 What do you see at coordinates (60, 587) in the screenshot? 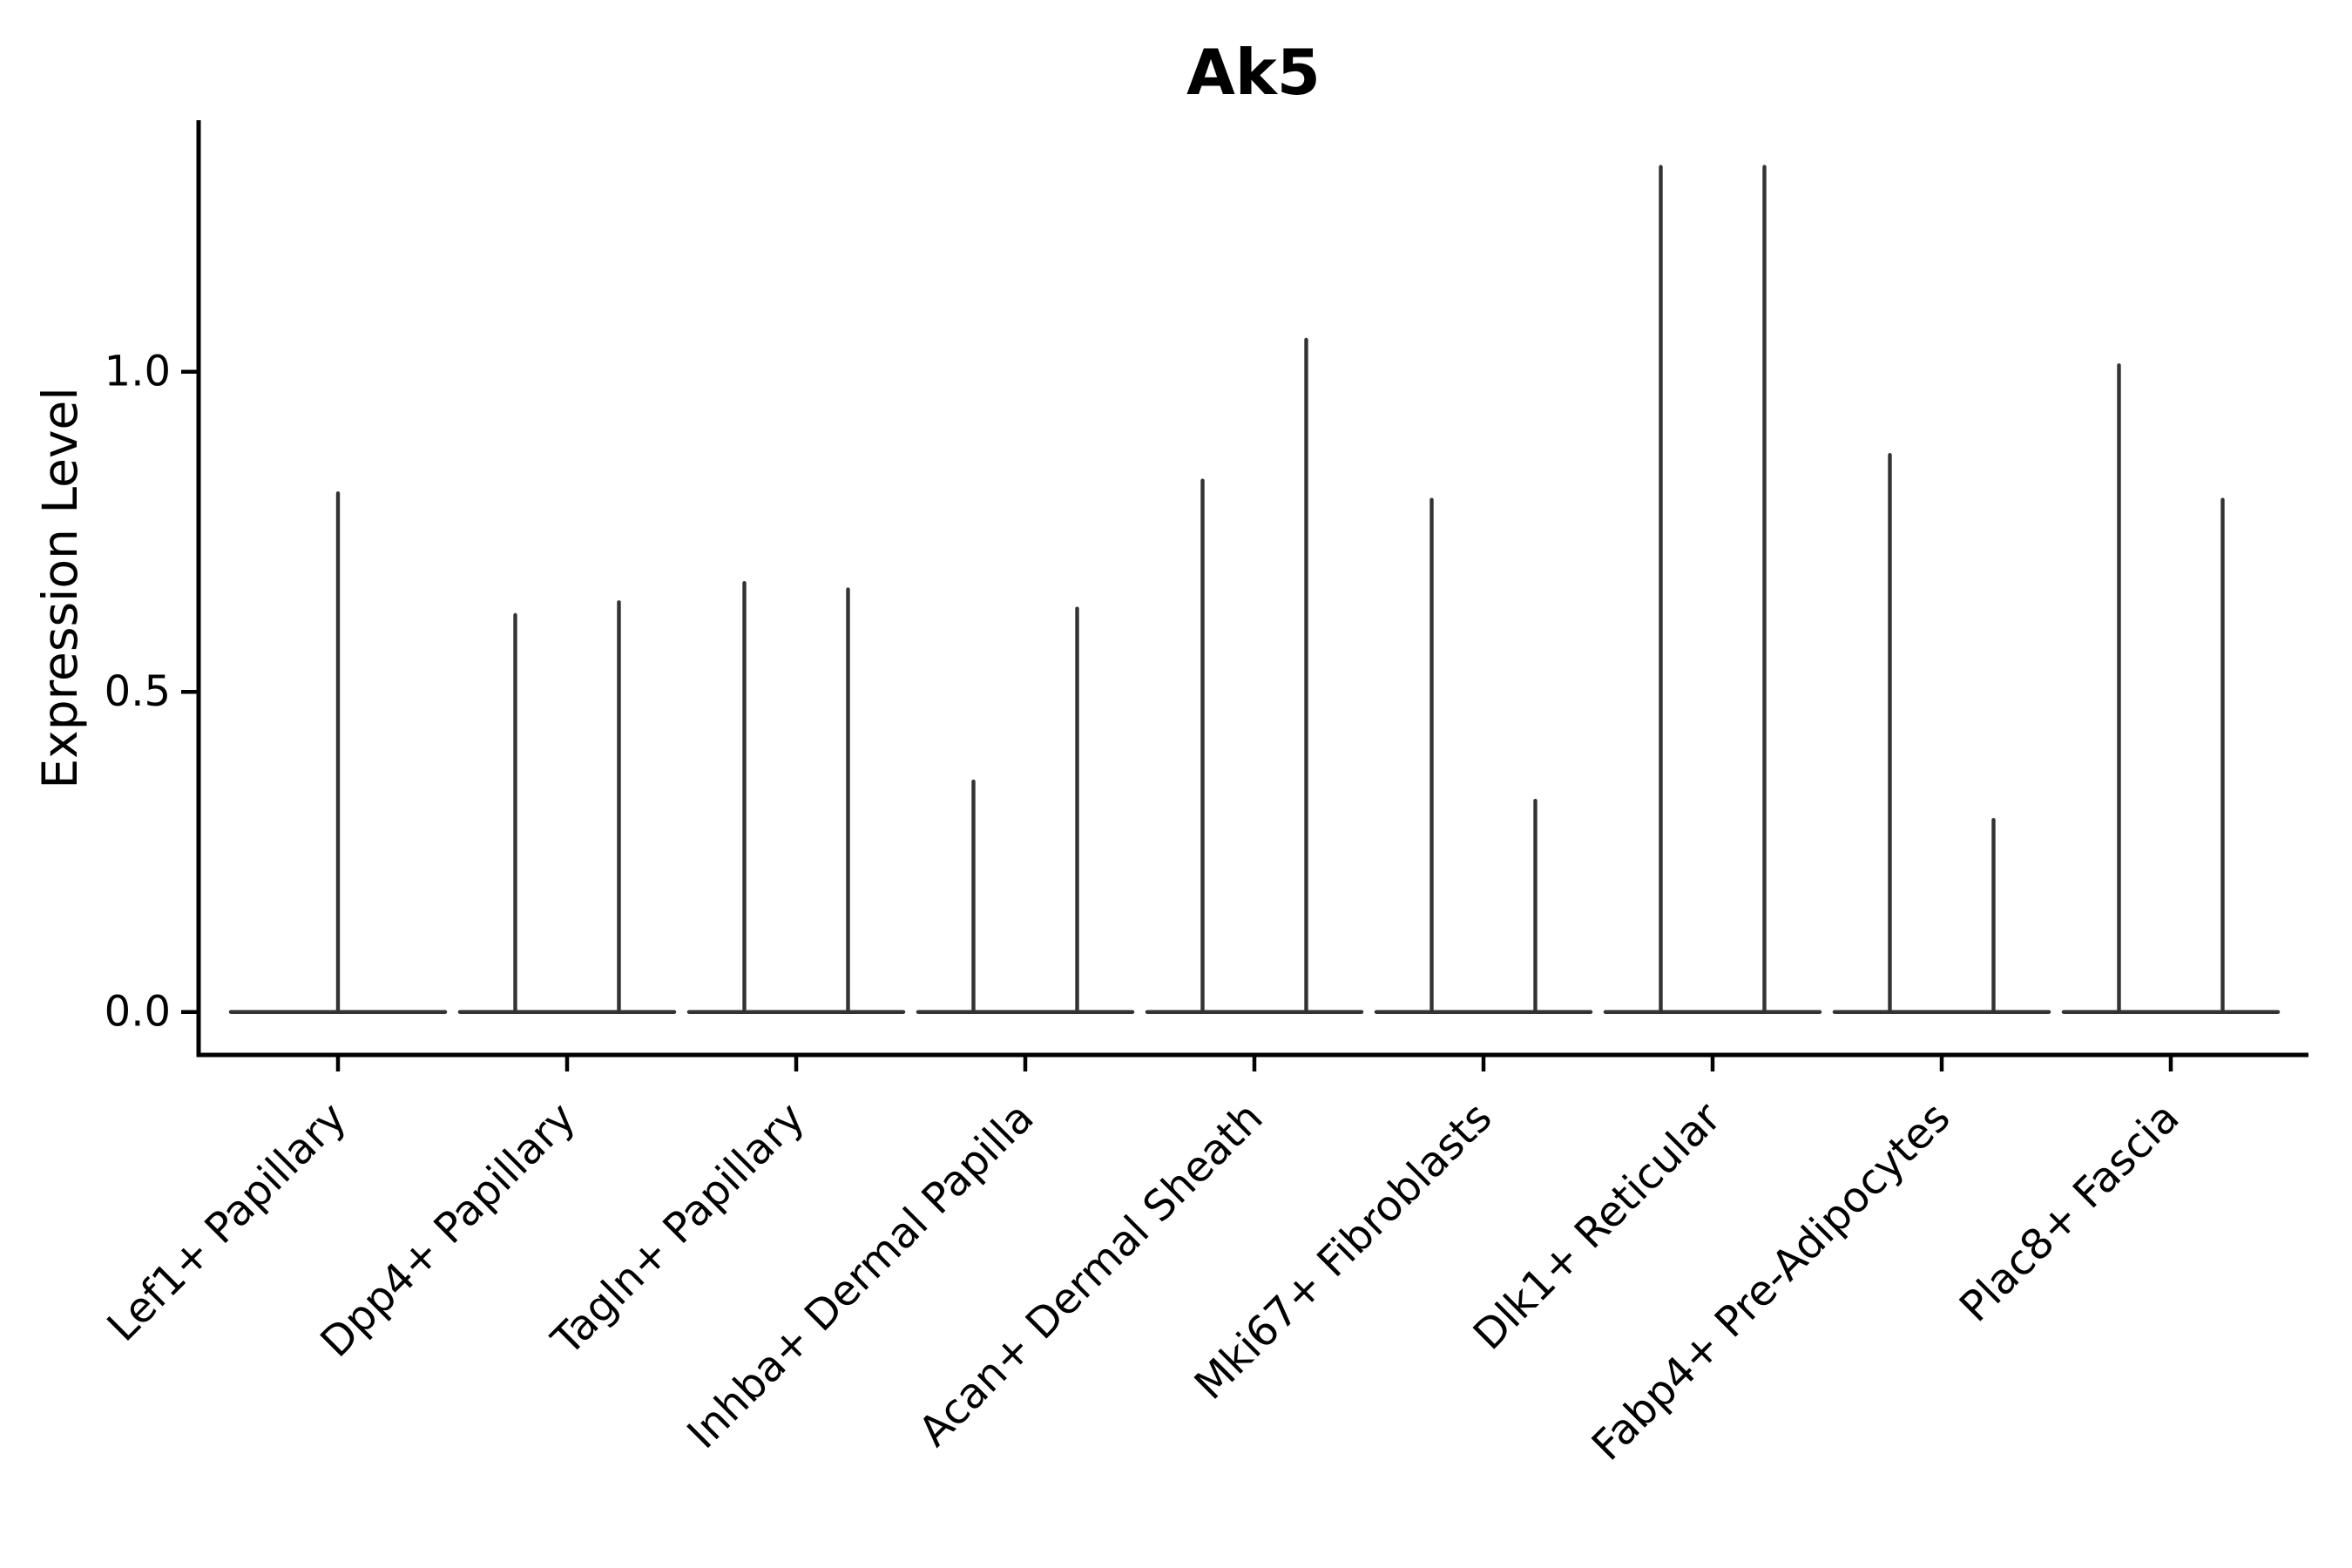
I see `y-axis-label: Expression Level` at bounding box center [60, 587].